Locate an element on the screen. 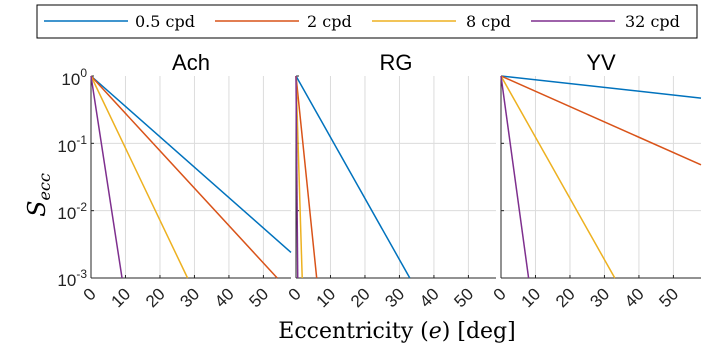 This screenshot has height=350, width=703. y-tick-label-0-1: 10⁻¹ is located at coordinates (72, 144).